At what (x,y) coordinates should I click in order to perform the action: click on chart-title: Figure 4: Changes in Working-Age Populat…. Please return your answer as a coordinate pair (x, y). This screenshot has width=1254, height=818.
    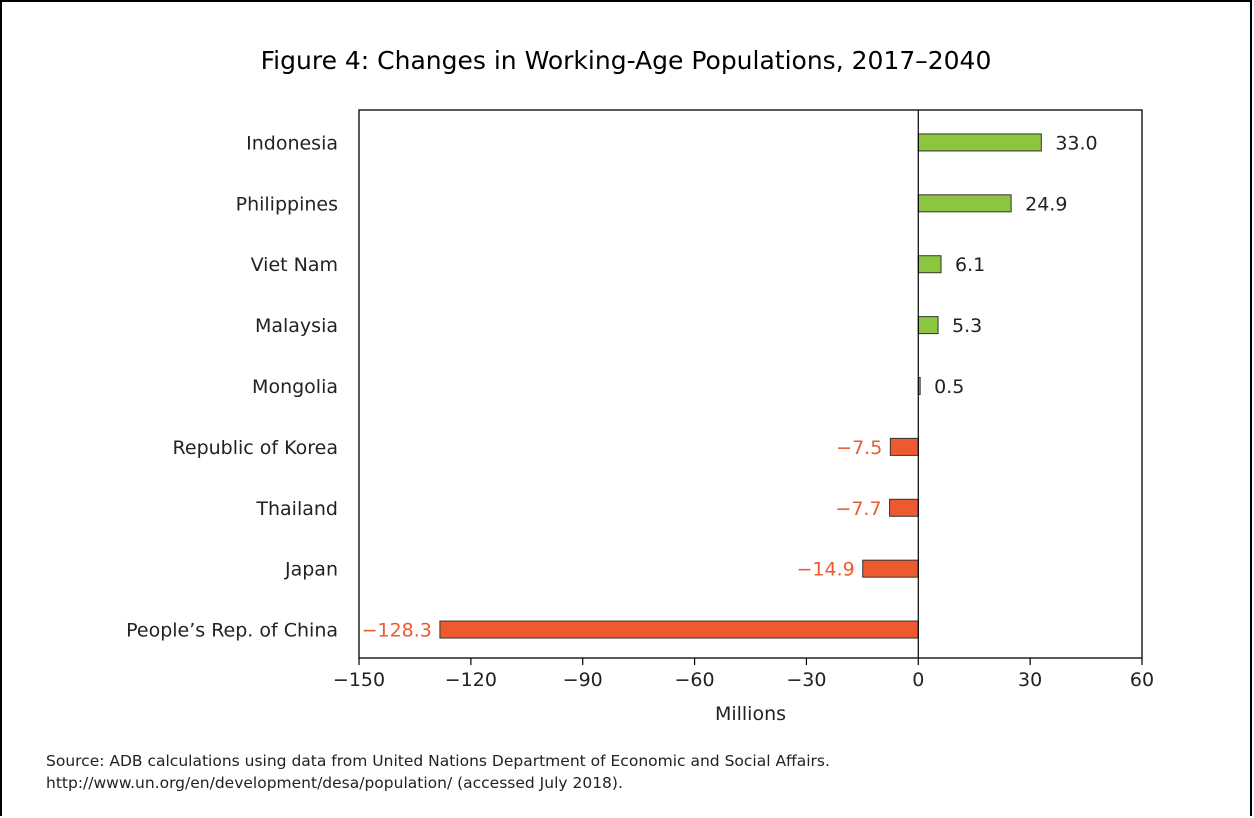
    Looking at the image, I should click on (626, 60).